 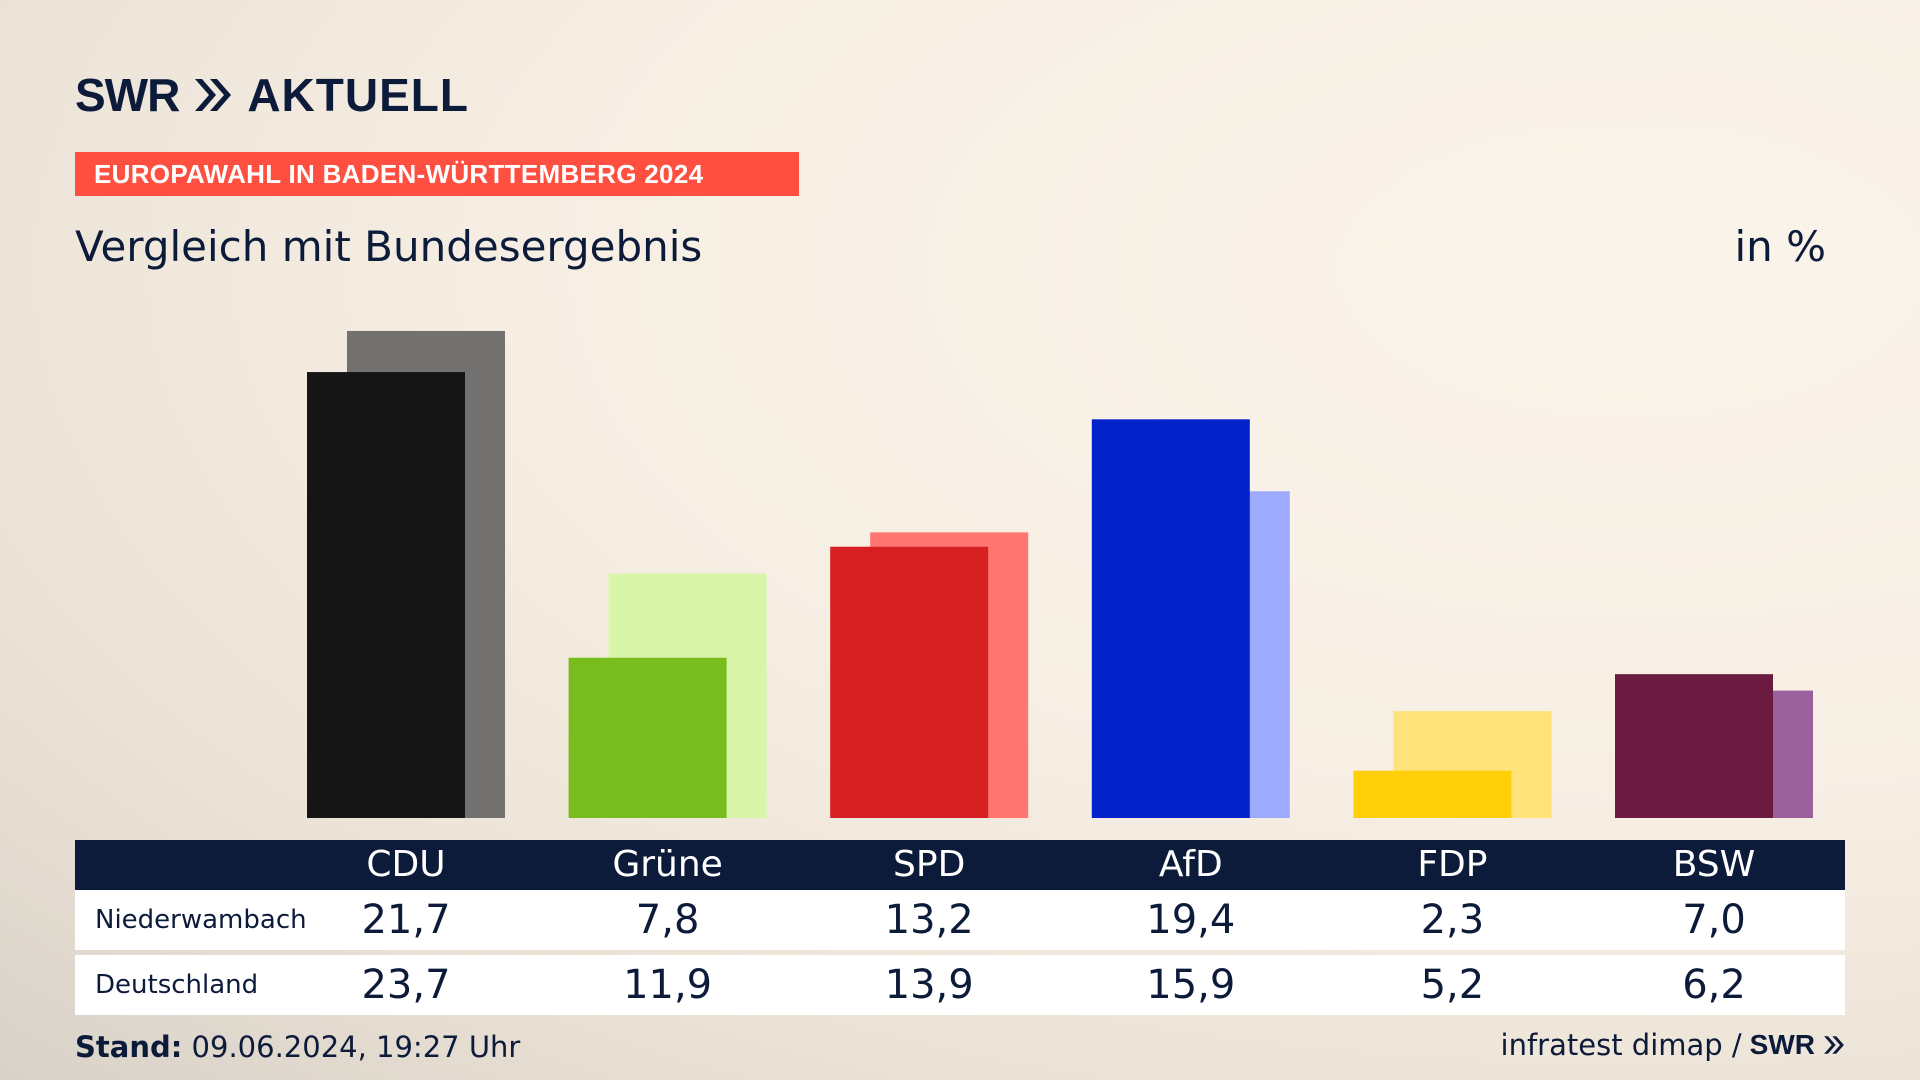 What do you see at coordinates (1714, 864) in the screenshot?
I see `column-header-bsw: BSW` at bounding box center [1714, 864].